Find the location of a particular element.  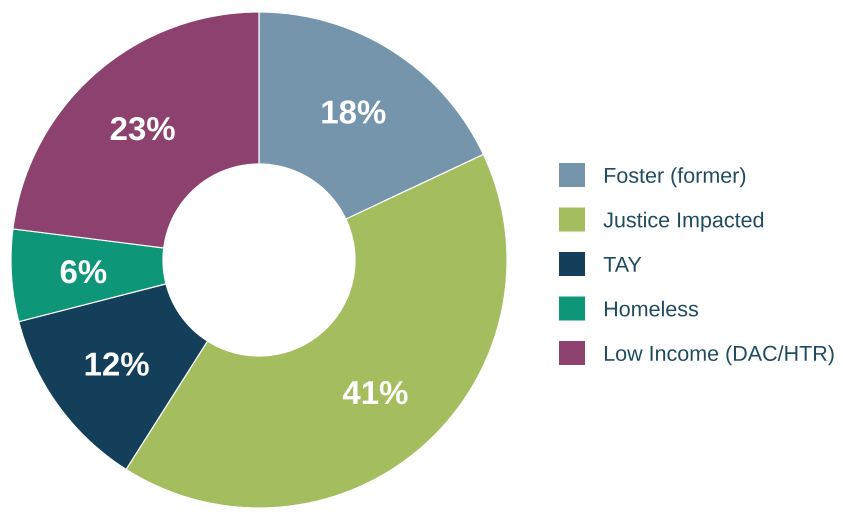

legend-label: Homeless is located at coordinates (651, 308).